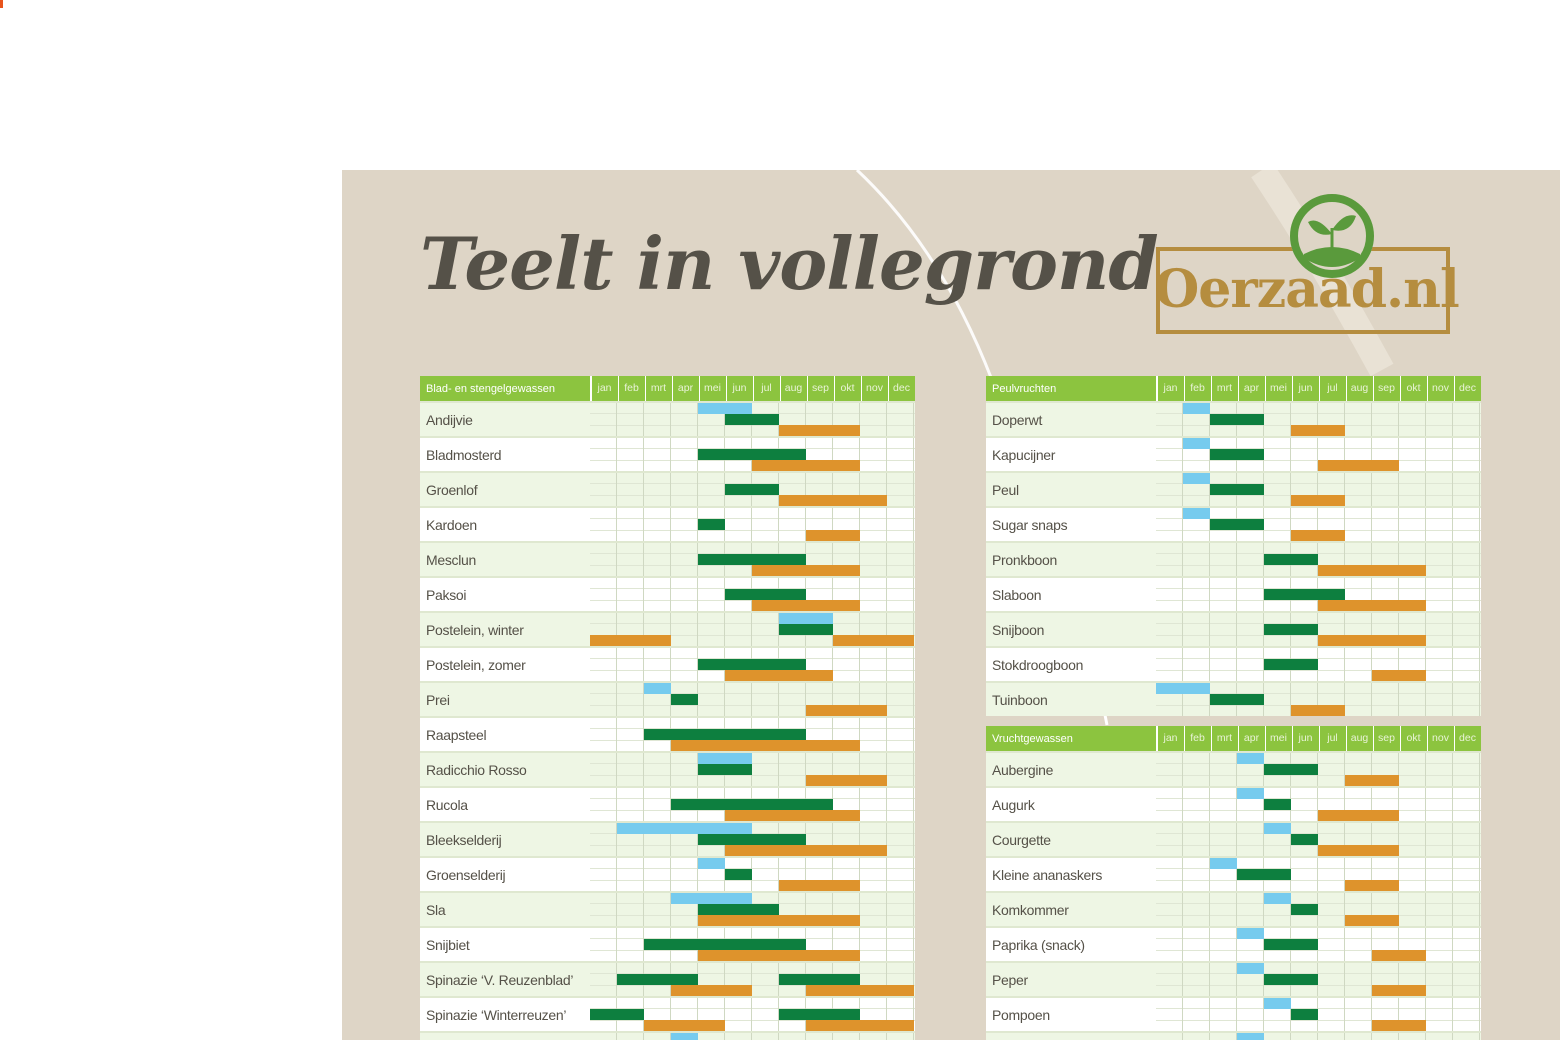 The width and height of the screenshot is (1560, 1040). I want to click on crop-name: Kardoen, so click(505, 524).